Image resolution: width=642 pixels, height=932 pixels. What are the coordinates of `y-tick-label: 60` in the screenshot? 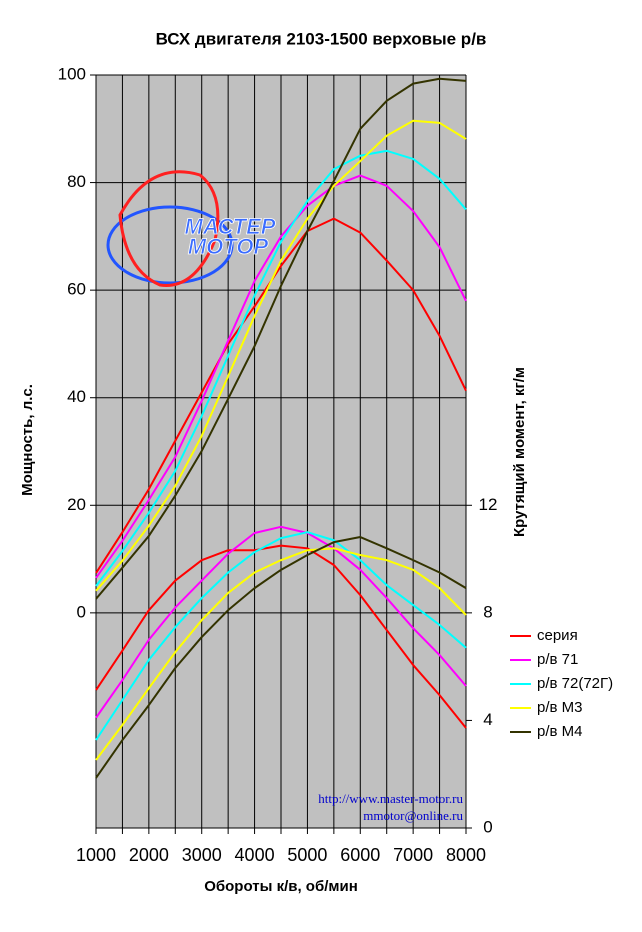 It's located at (76, 289).